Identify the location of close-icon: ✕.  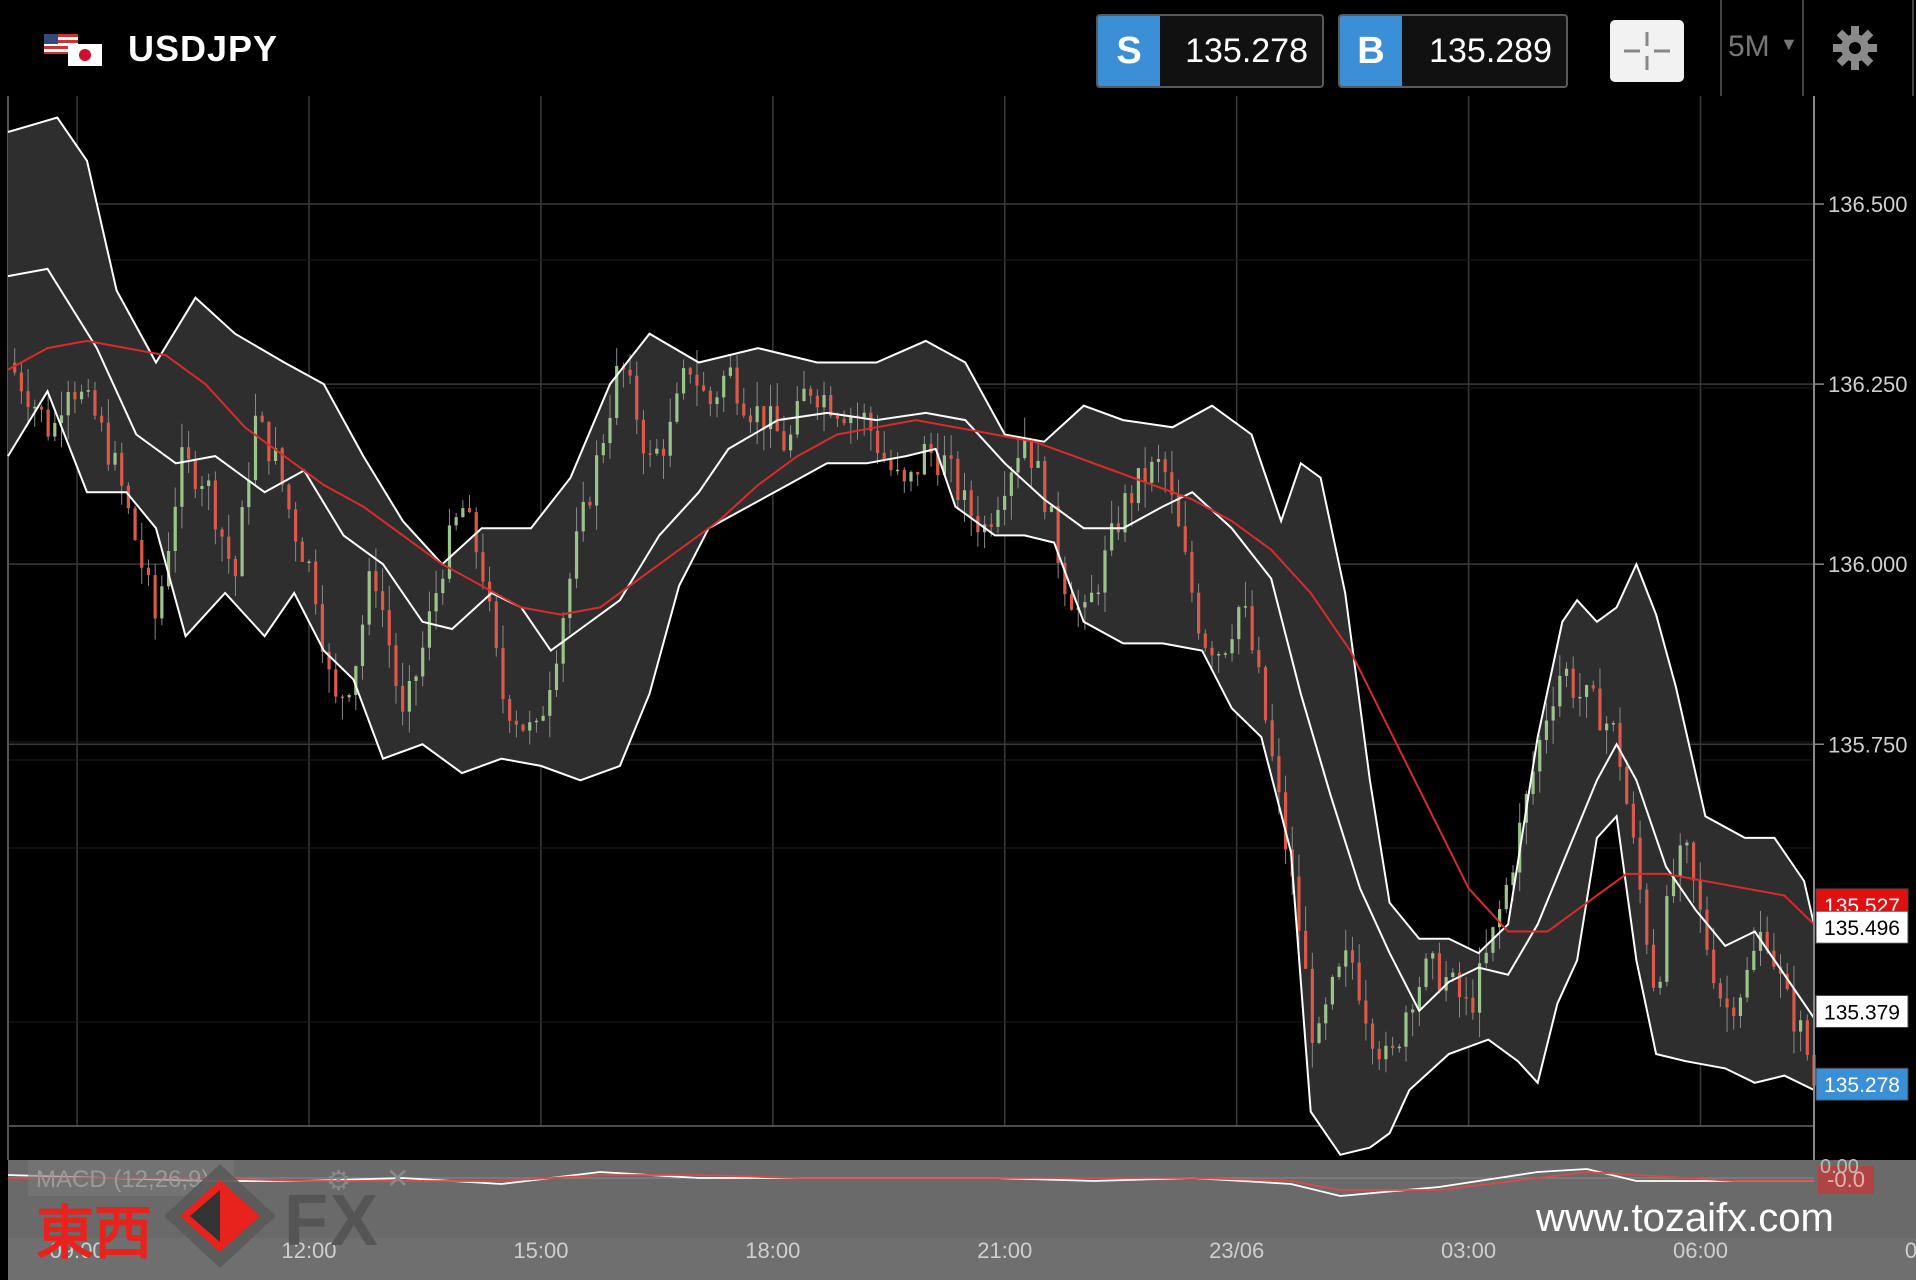
(398, 1178).